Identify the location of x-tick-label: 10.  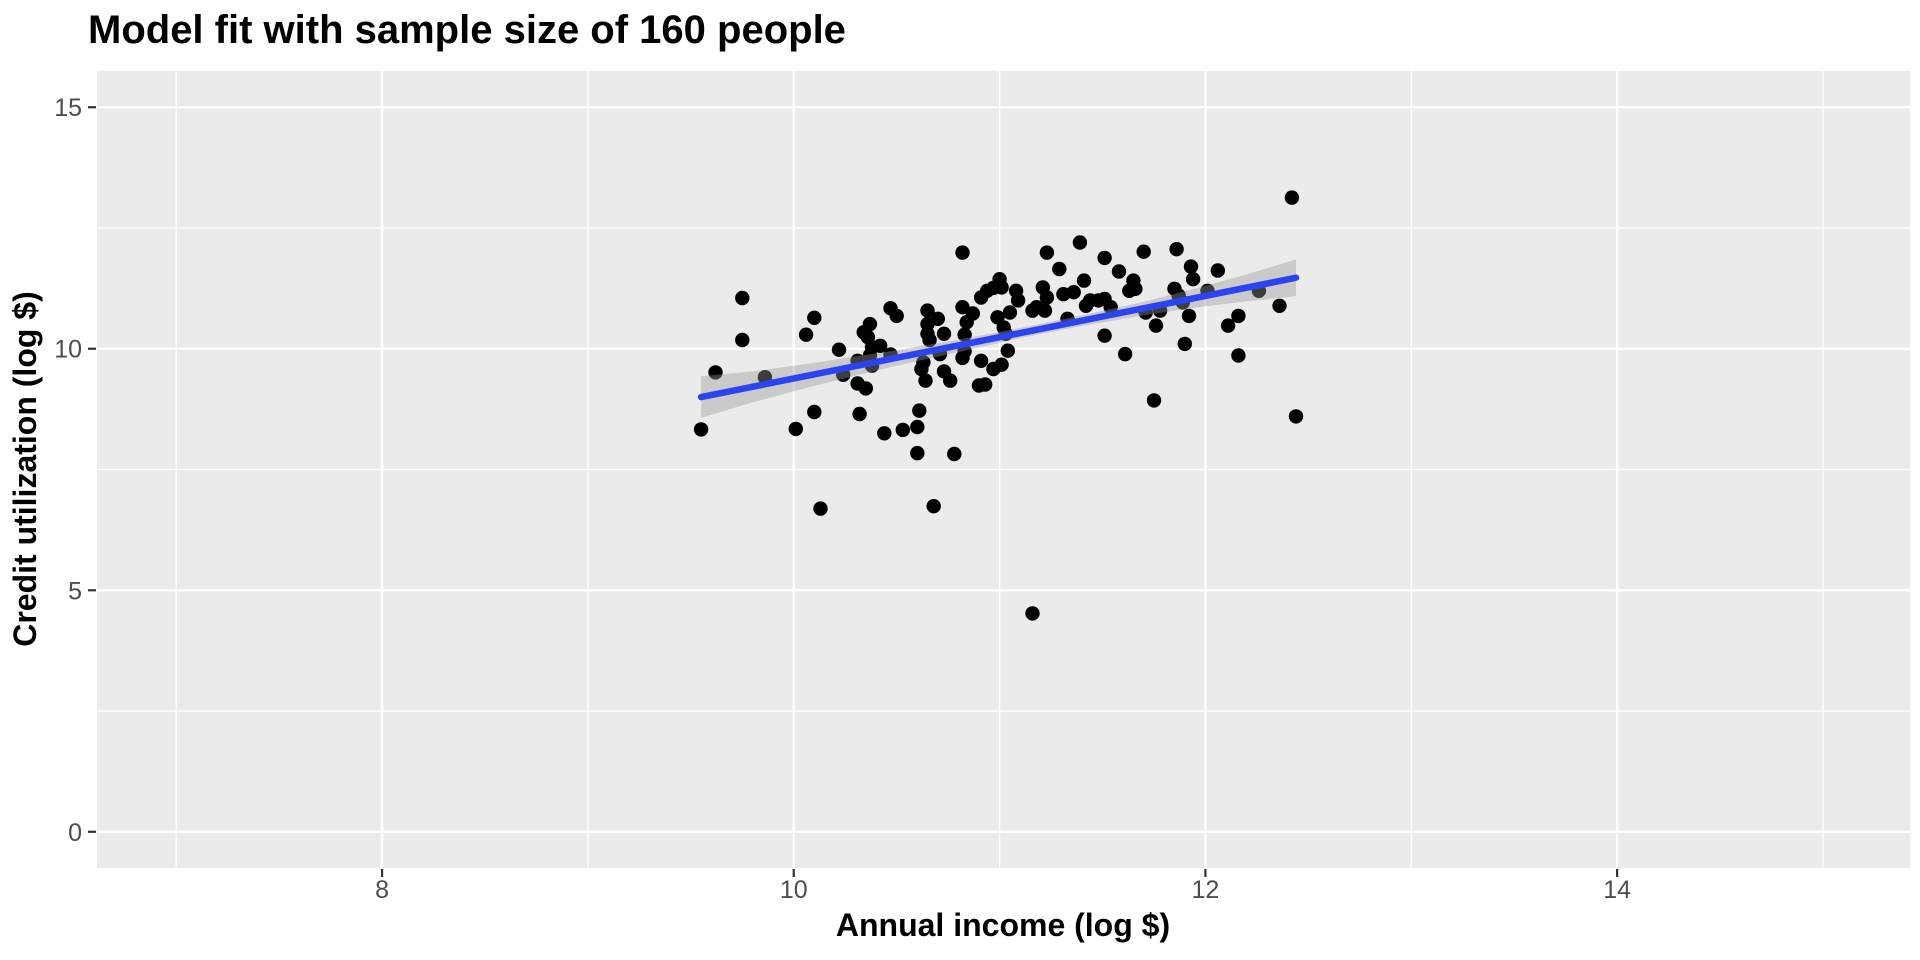
(794, 890).